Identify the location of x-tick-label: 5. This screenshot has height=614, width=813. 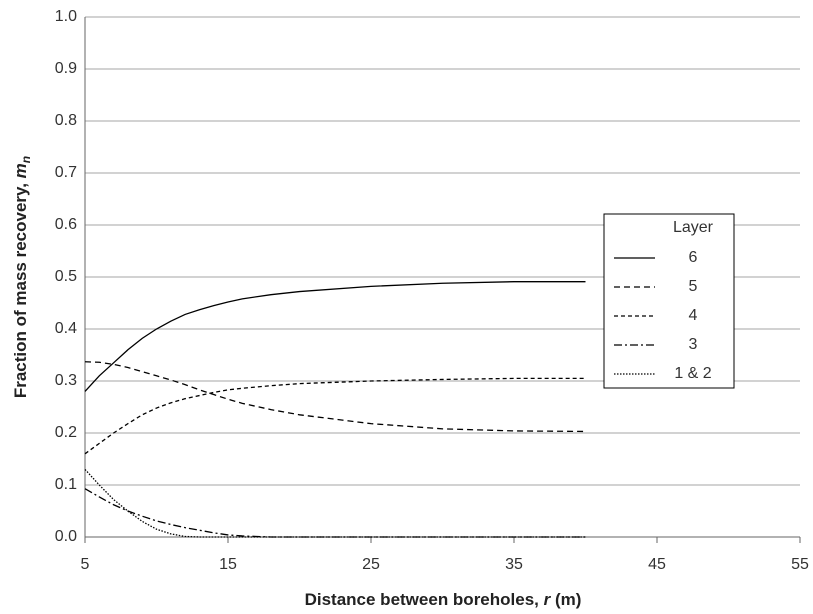
(85, 564).